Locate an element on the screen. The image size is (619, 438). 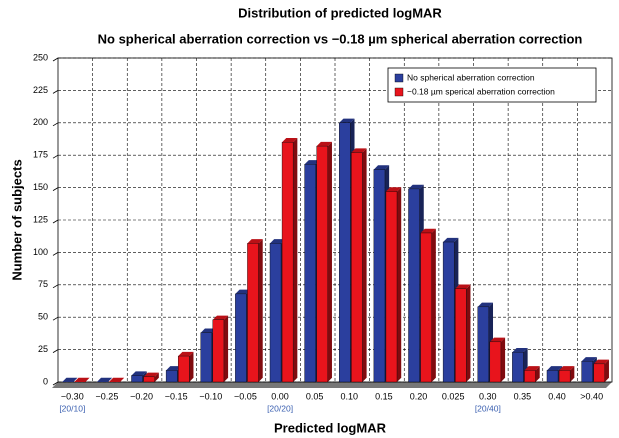
x-tick-label: 0.35 is located at coordinates (523, 396).